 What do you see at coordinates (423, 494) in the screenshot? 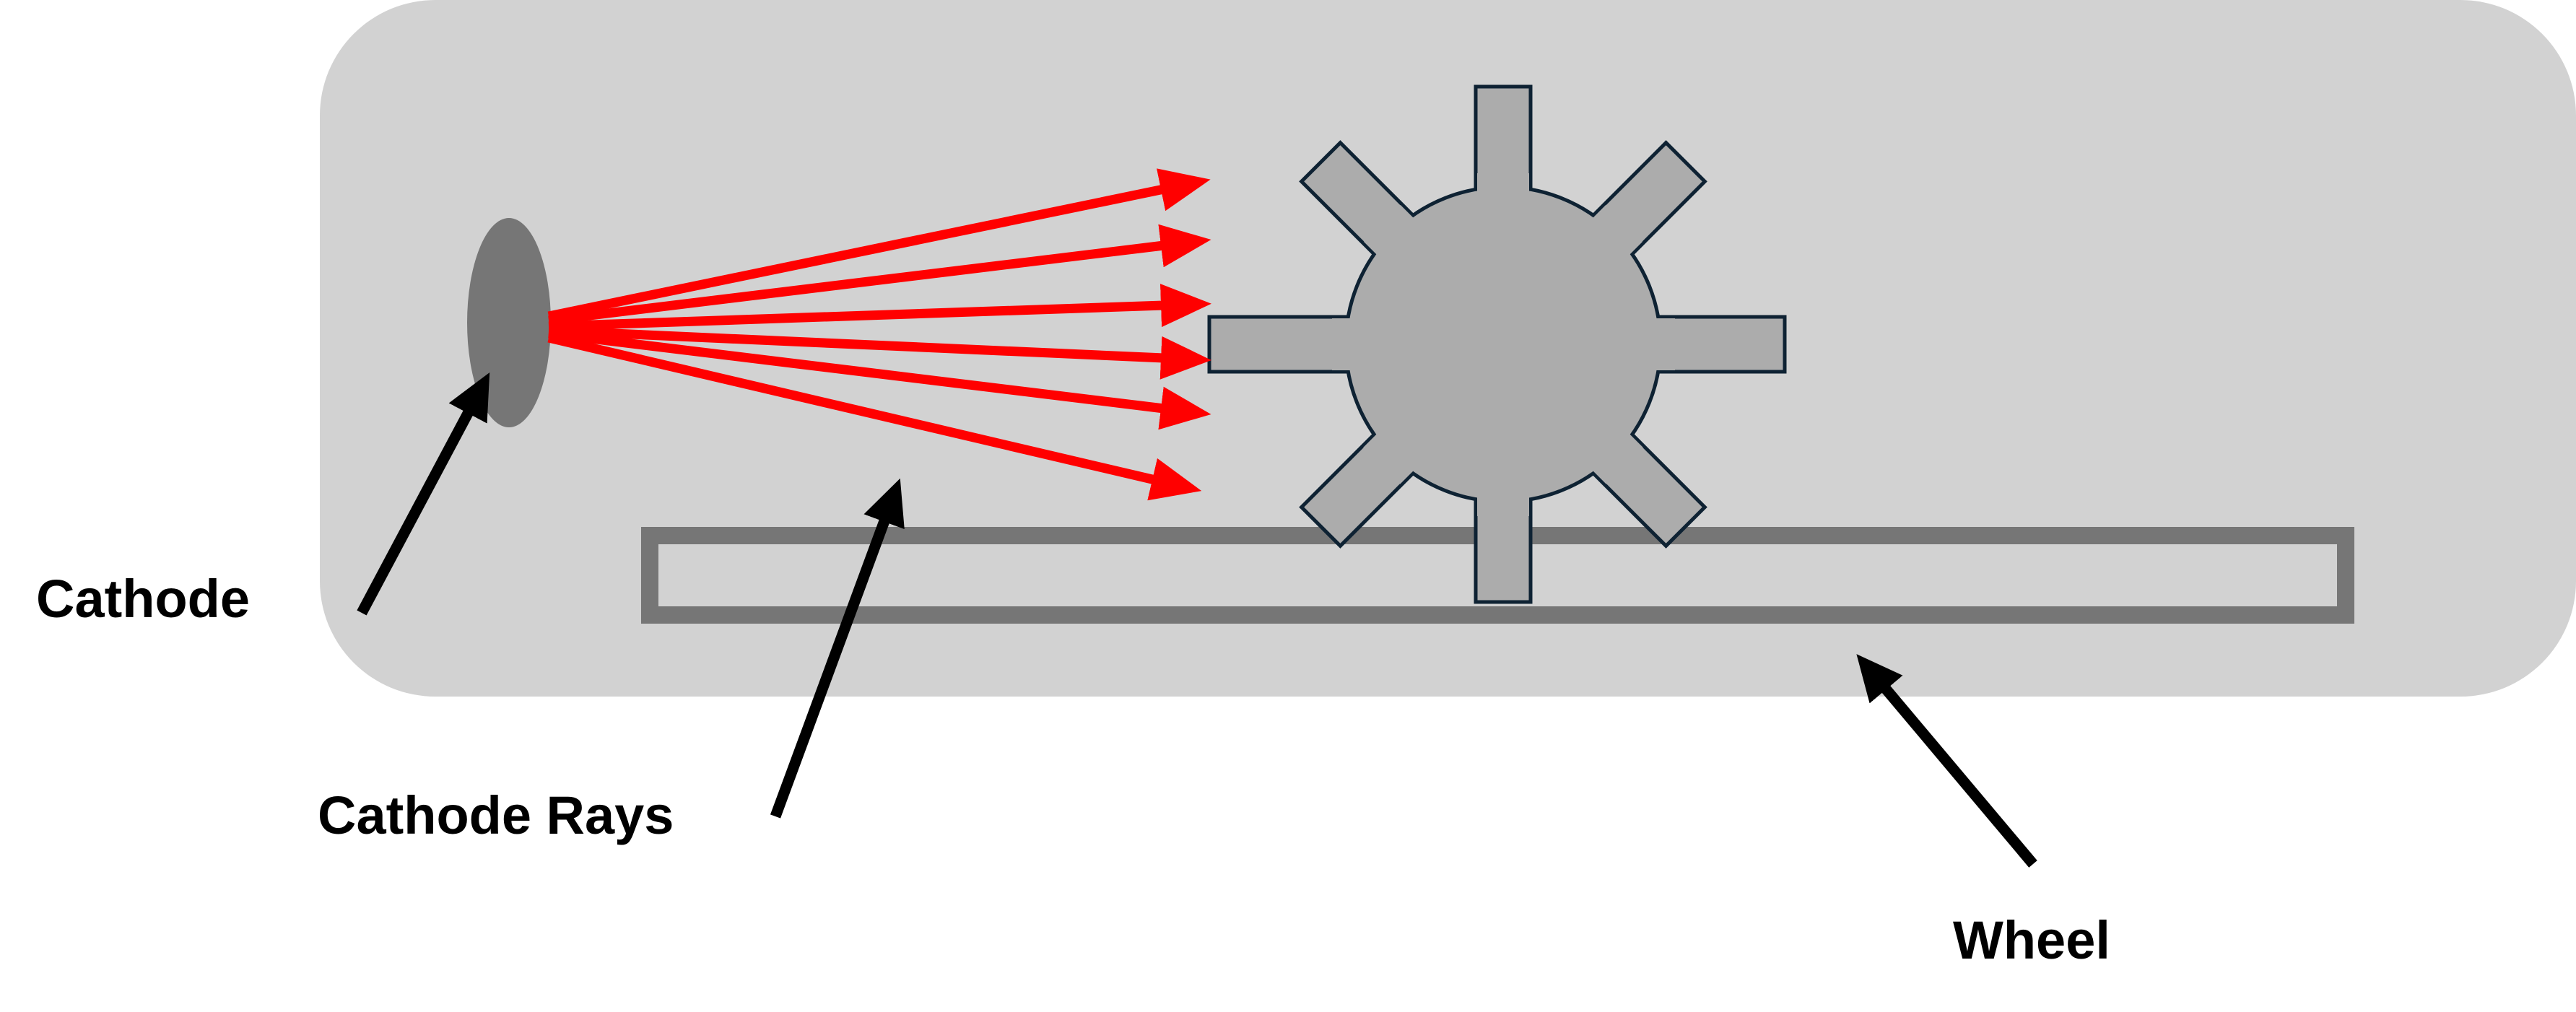
I see `cathode-pointer-arrow` at bounding box center [423, 494].